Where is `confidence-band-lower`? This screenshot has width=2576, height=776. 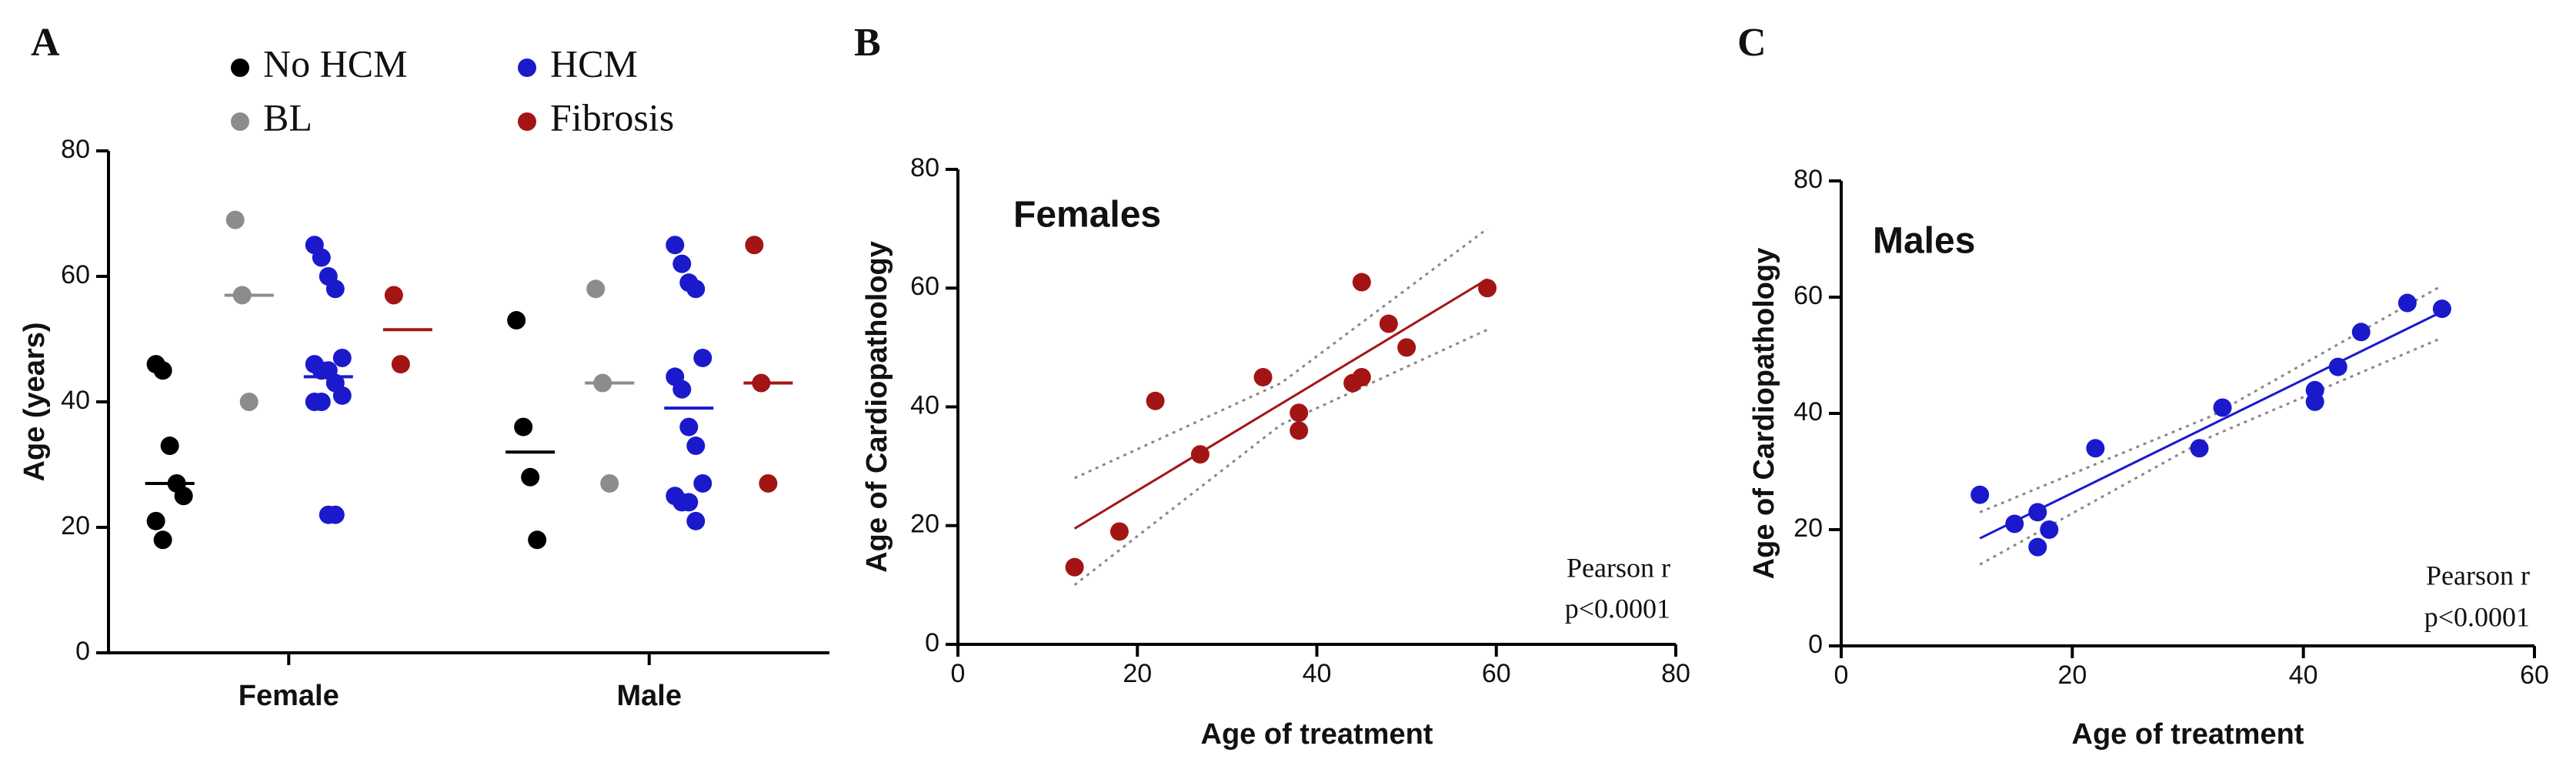 confidence-band-lower is located at coordinates (1281, 457).